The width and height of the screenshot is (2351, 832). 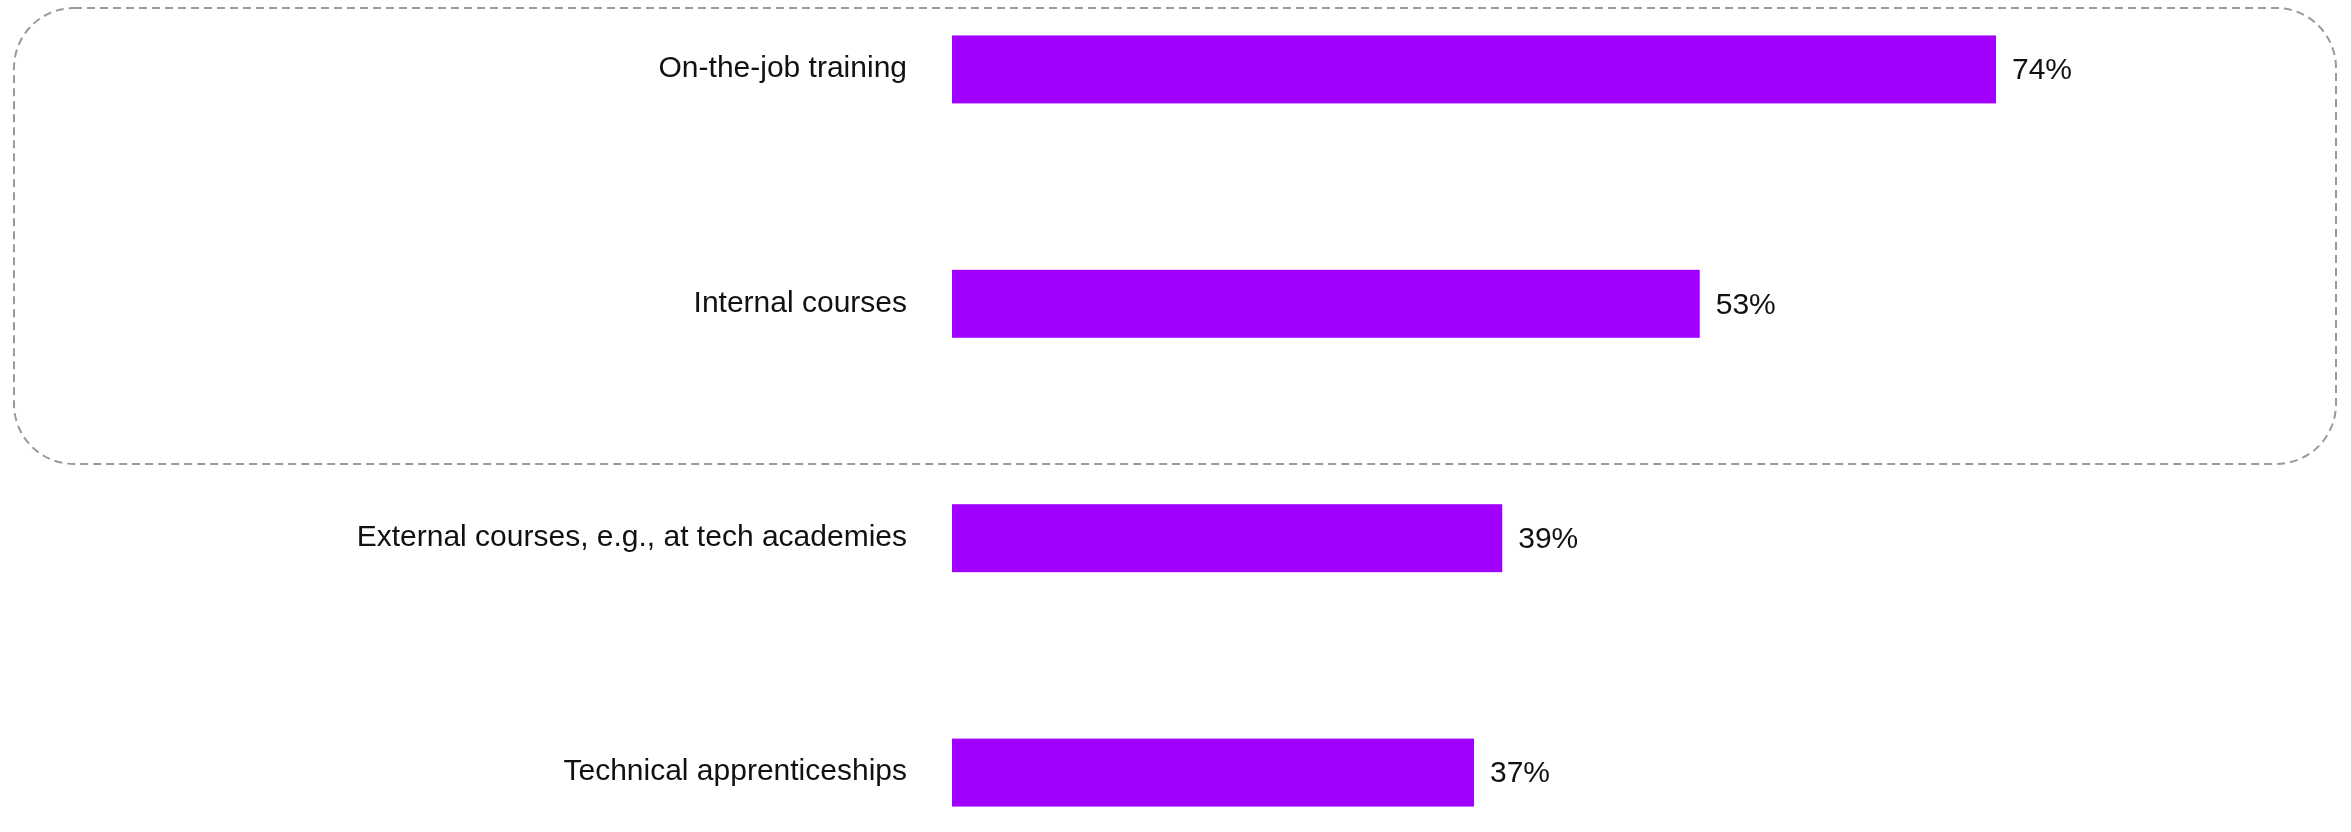 What do you see at coordinates (800, 301) in the screenshot?
I see `y-tick-label: Internal courses` at bounding box center [800, 301].